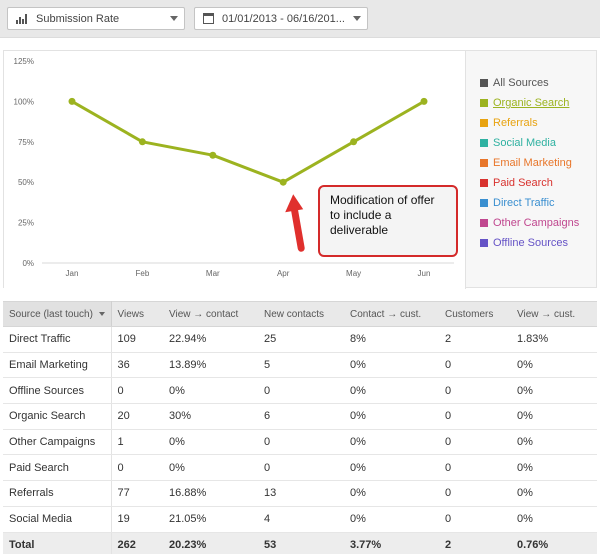 This screenshot has width=600, height=554. What do you see at coordinates (529, 103) in the screenshot?
I see `legend-item: Organic Search` at bounding box center [529, 103].